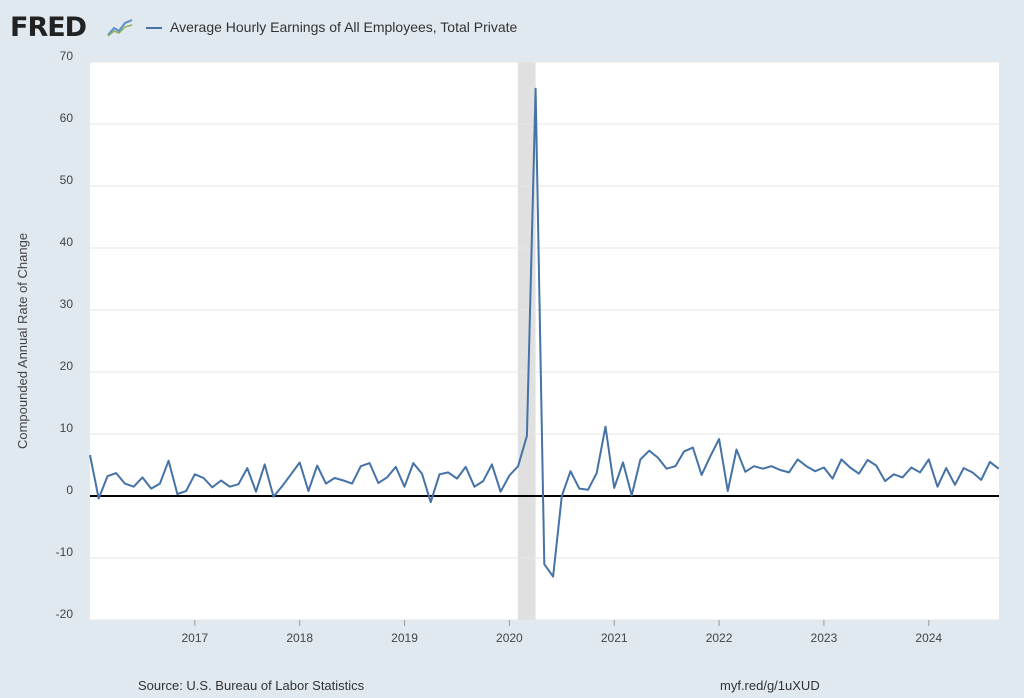  Describe the element at coordinates (67, 366) in the screenshot. I see `y-tick-label: 20` at that location.